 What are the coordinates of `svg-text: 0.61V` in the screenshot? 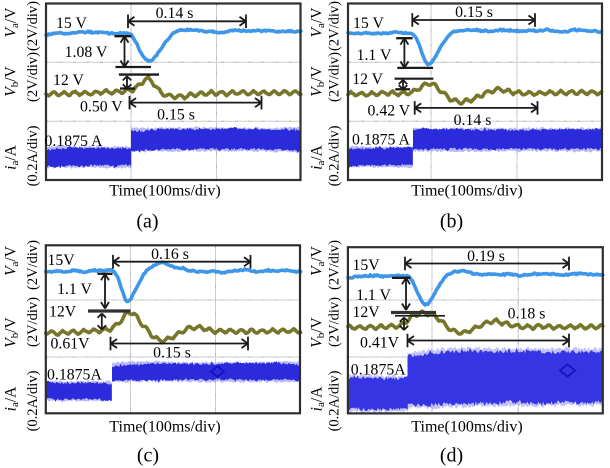 It's located at (71, 343).